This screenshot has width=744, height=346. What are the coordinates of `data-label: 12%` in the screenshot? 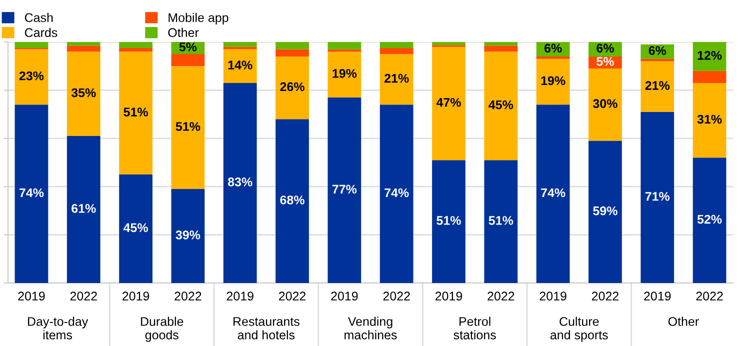 It's located at (710, 55).